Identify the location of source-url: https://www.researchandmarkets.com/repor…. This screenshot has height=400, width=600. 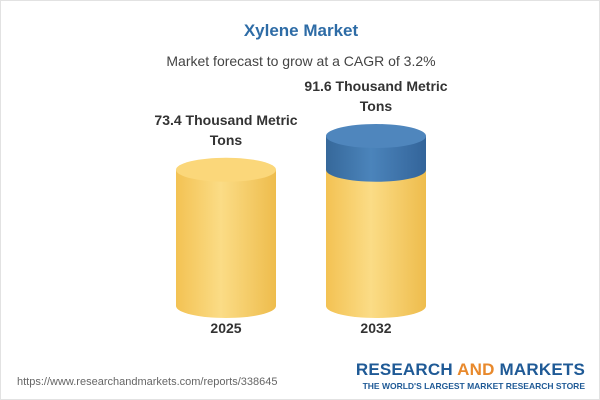
(147, 382).